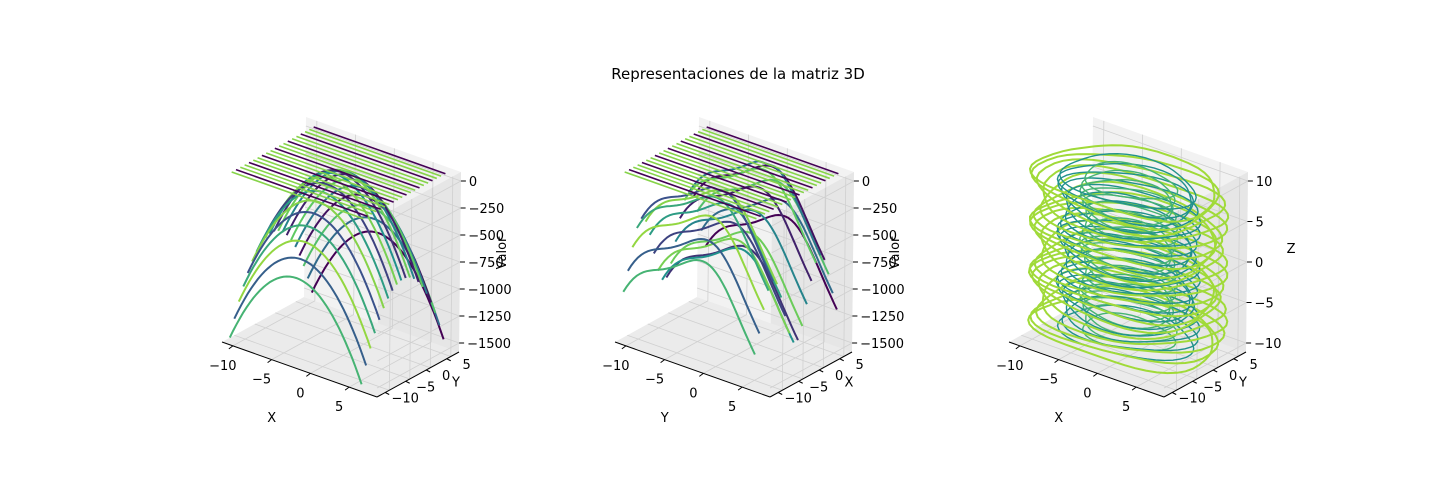  Describe the element at coordinates (1264, 304) in the screenshot. I see `z-tick-label: −5` at that location.